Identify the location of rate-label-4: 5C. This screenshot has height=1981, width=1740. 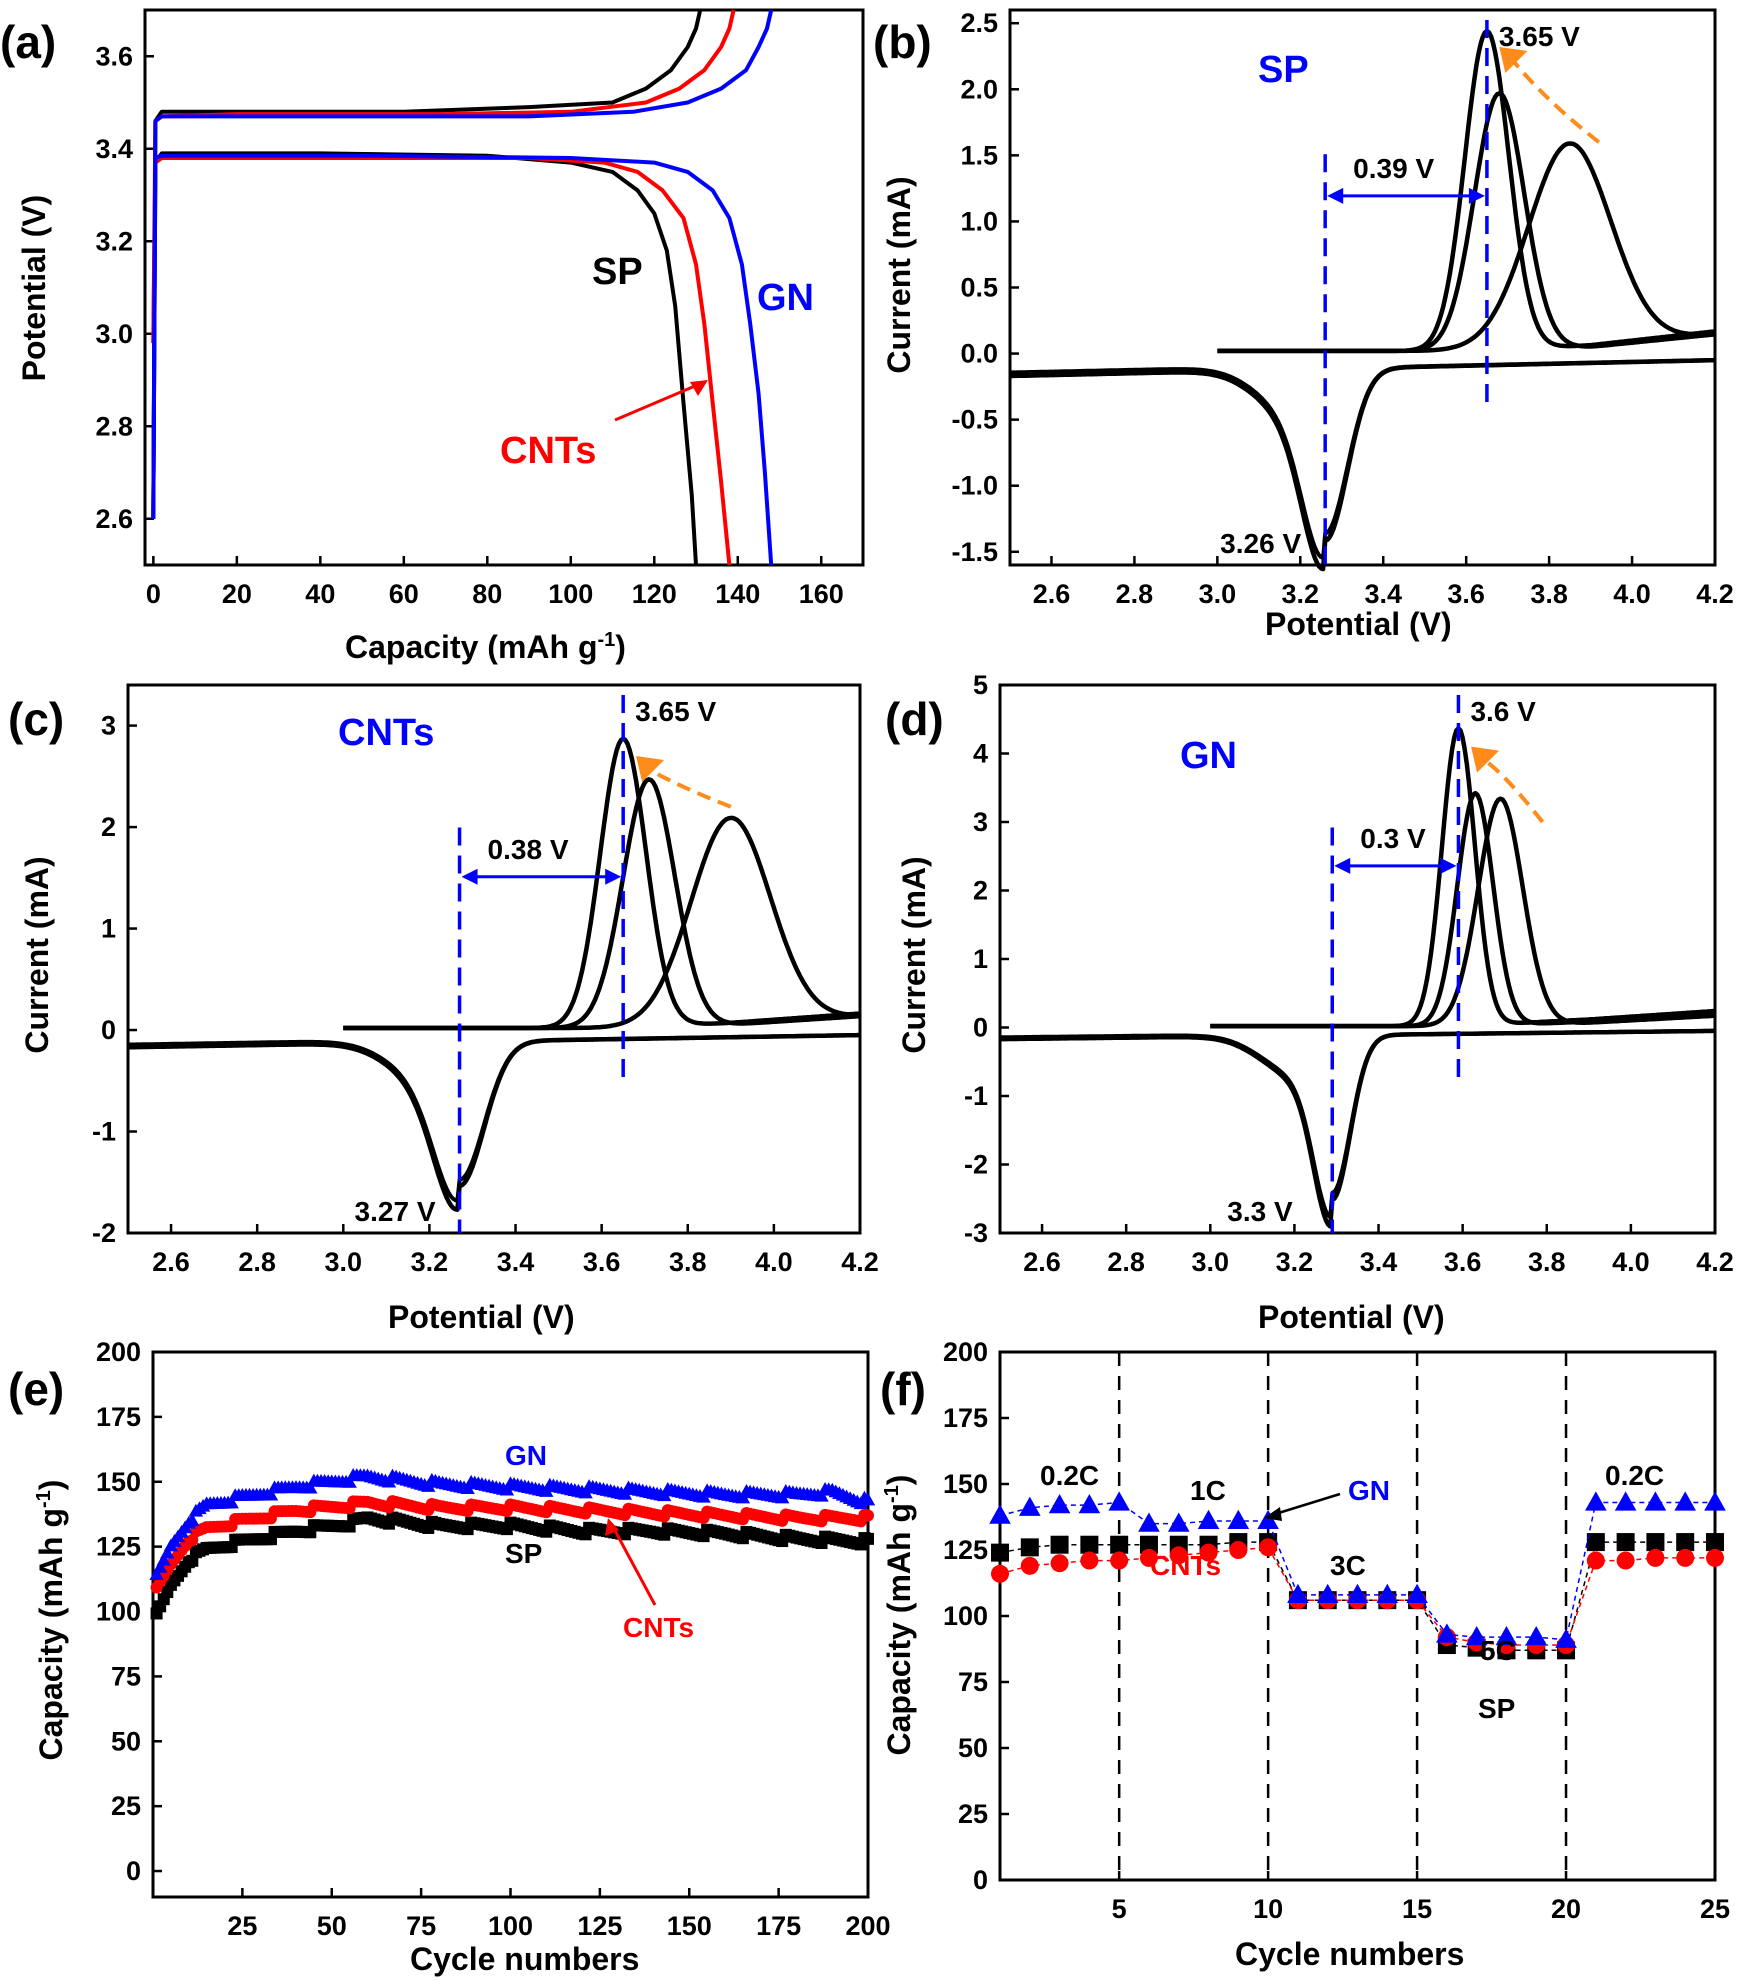
(1498, 1650).